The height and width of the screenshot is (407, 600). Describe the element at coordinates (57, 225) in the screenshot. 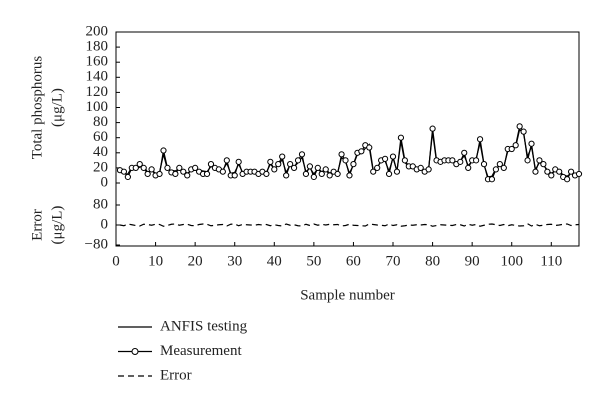

I see `y-axis-label: (μg/L)` at that location.